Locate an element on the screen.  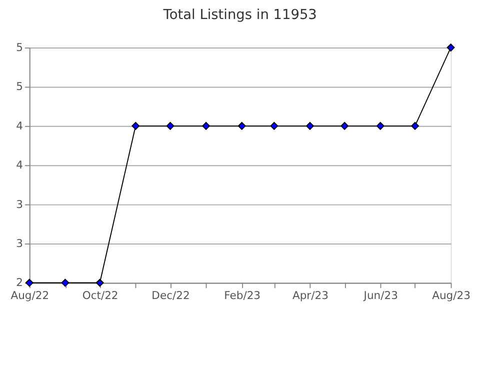
y-tick-label: 2 is located at coordinates (20, 283).